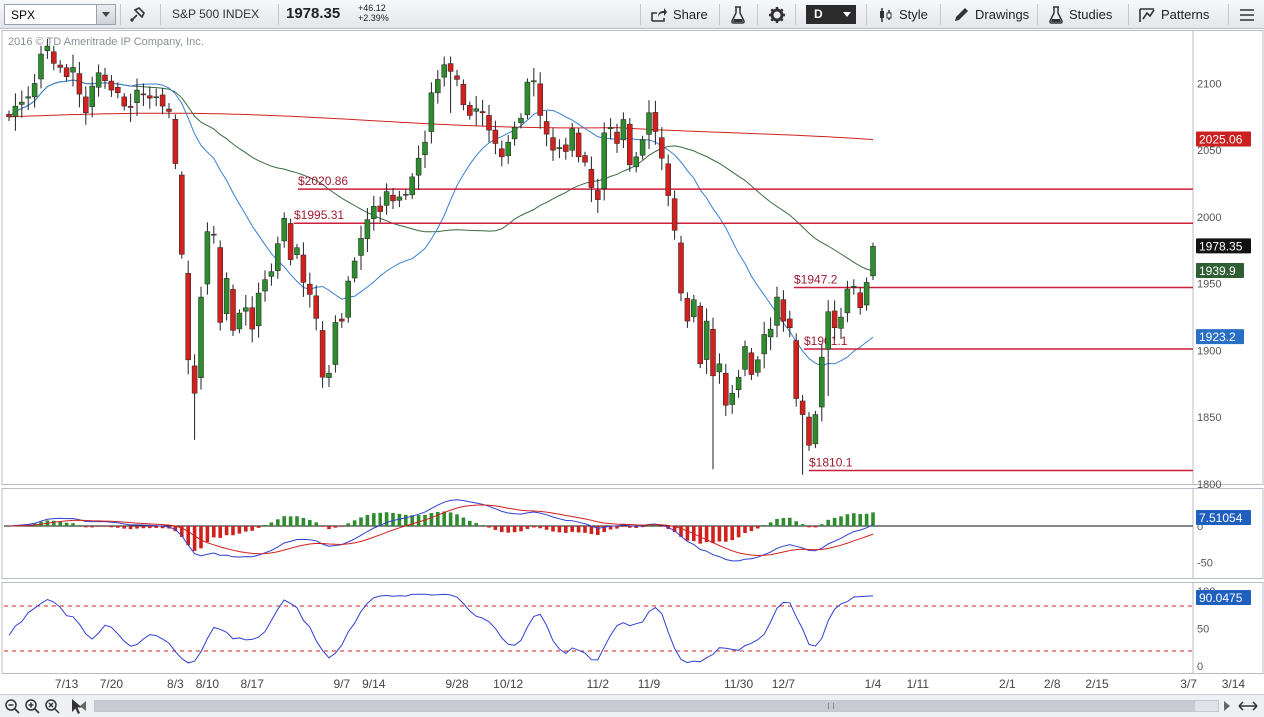 Image resolution: width=1264 pixels, height=717 pixels. Describe the element at coordinates (990, 14) in the screenshot. I see `drawings-button: Drawings` at that location.